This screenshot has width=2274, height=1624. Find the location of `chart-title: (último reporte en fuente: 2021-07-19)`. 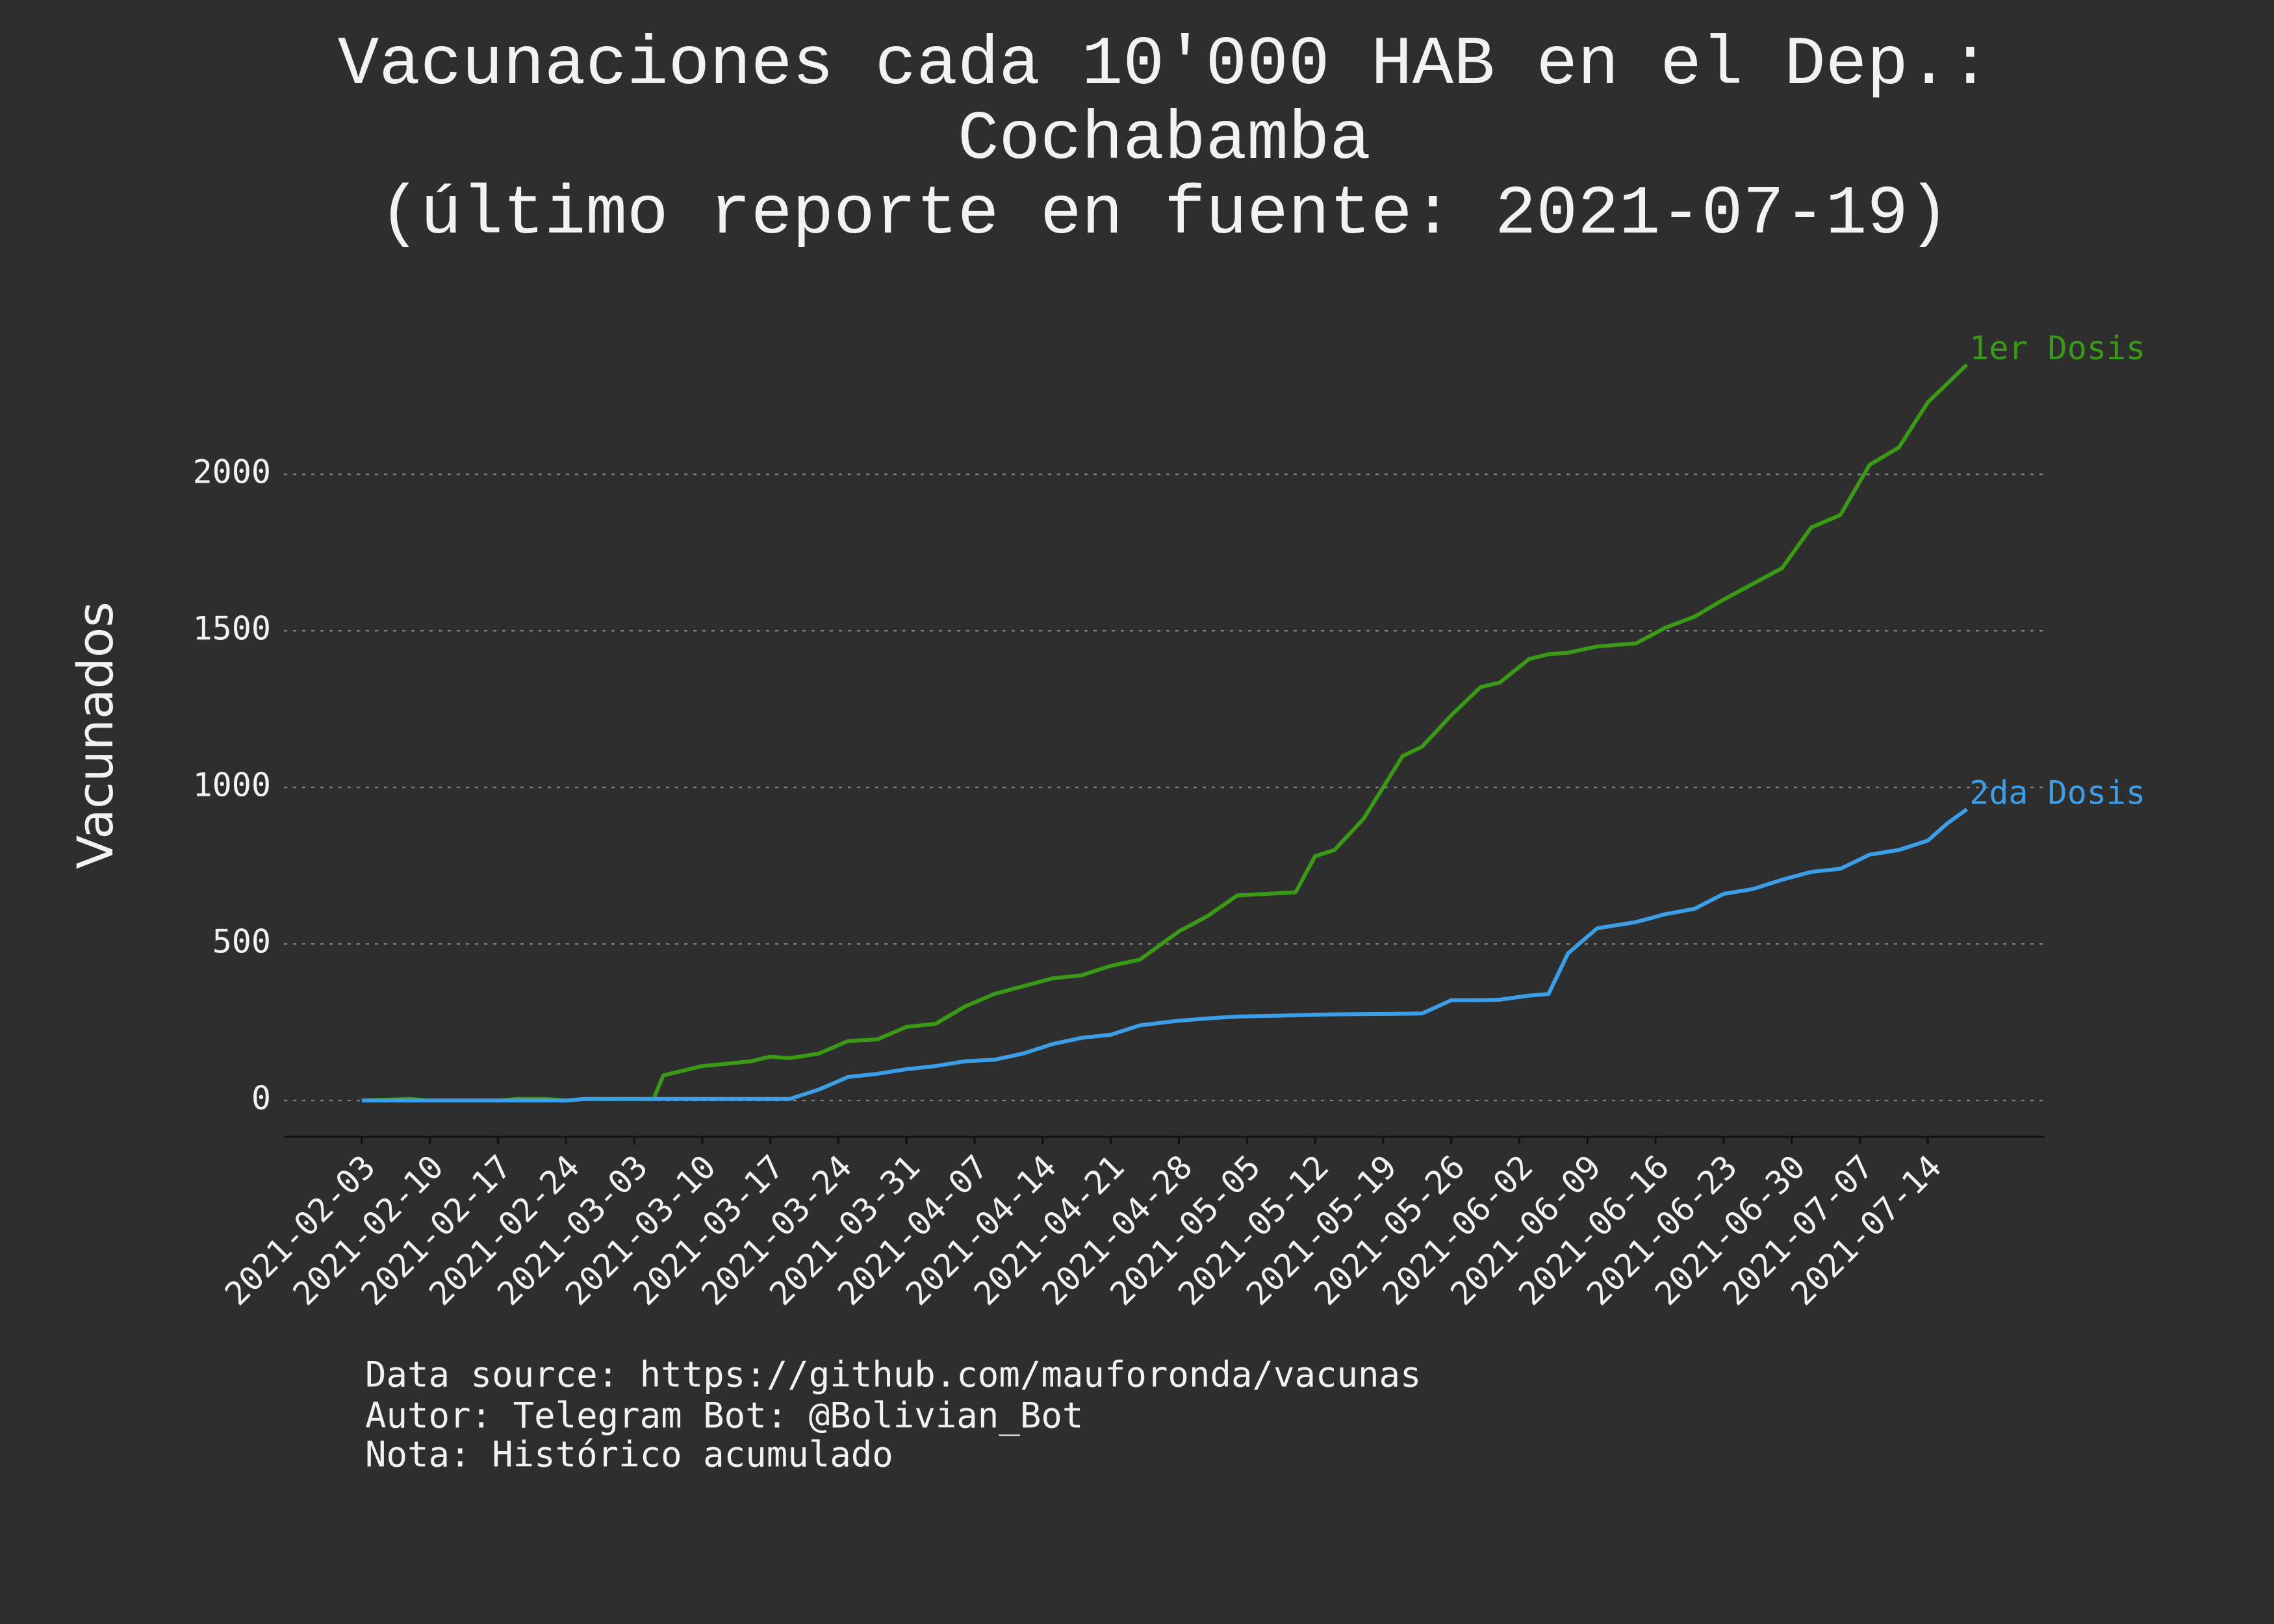

chart-title: (último reporte en fuente: 2021-07-19) is located at coordinates (1164, 214).